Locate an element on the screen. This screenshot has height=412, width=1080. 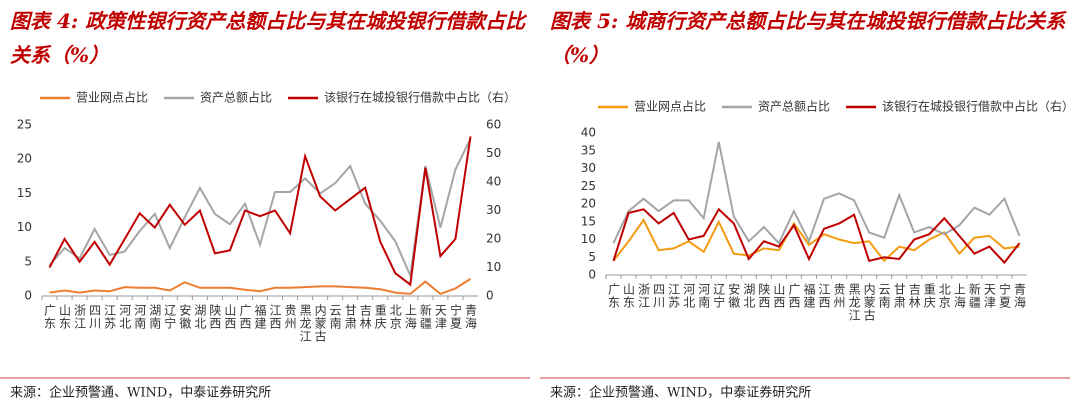
y-tick-label: 30 is located at coordinates (588, 168).